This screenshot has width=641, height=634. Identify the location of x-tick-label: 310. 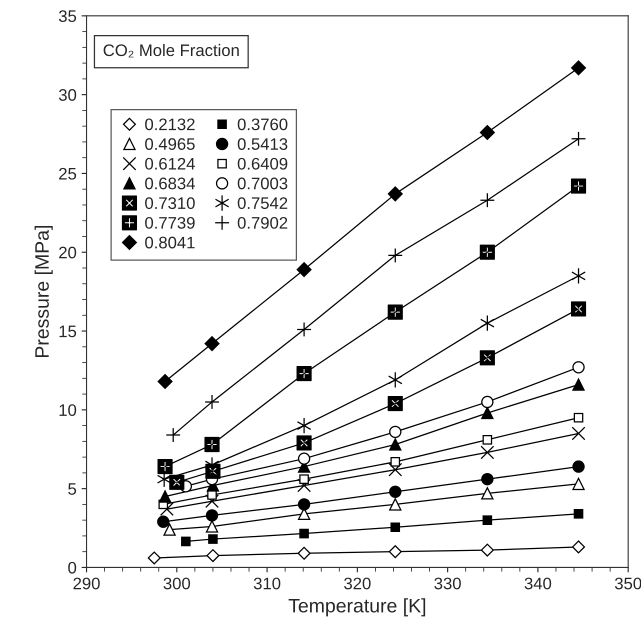
(267, 584).